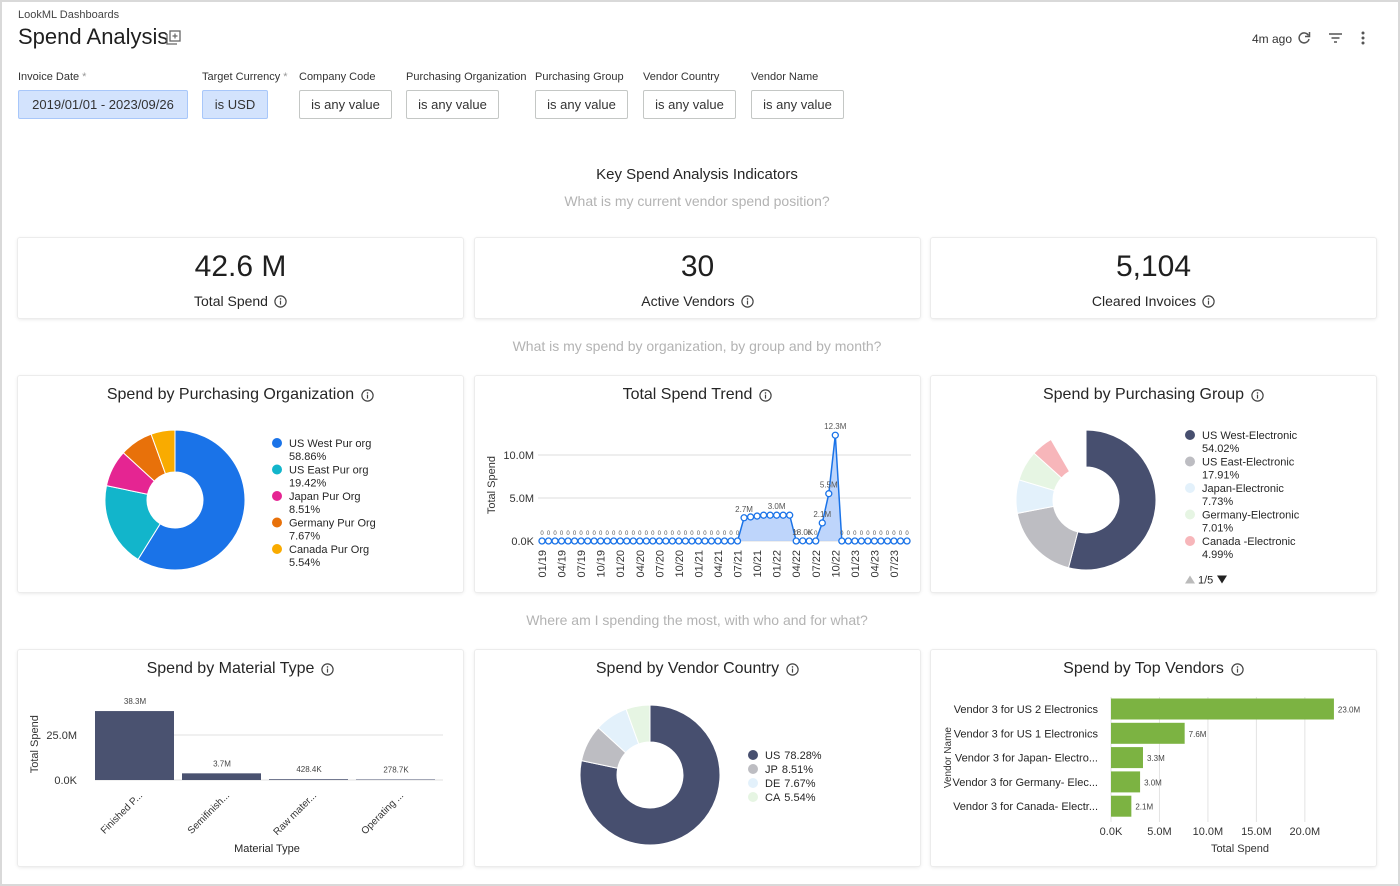 The width and height of the screenshot is (1400, 886). I want to click on filter-chip: 2019/01/01 - 2023/09/26, so click(103, 104).